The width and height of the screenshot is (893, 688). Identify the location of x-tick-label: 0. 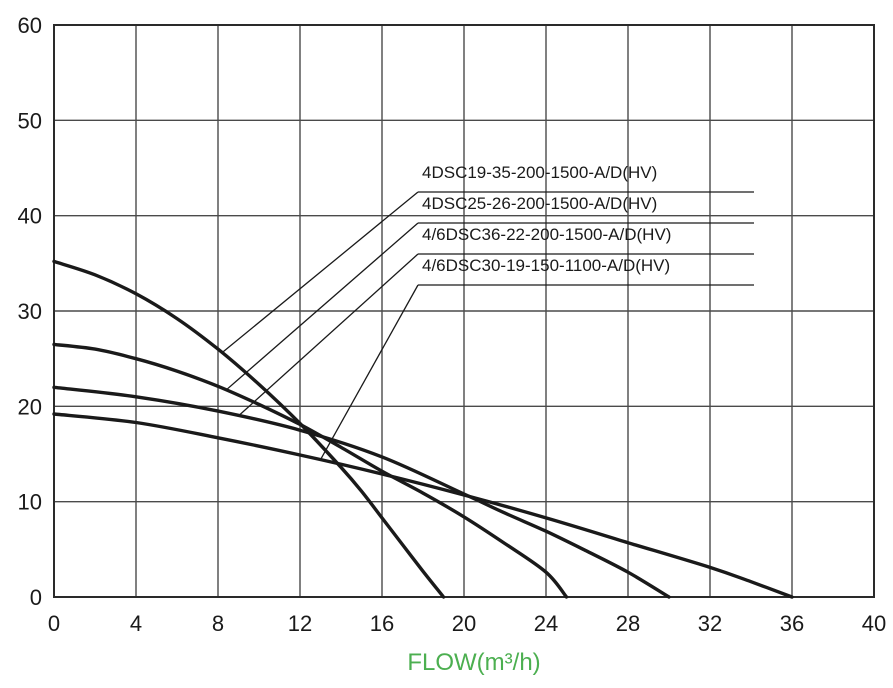
(54, 623).